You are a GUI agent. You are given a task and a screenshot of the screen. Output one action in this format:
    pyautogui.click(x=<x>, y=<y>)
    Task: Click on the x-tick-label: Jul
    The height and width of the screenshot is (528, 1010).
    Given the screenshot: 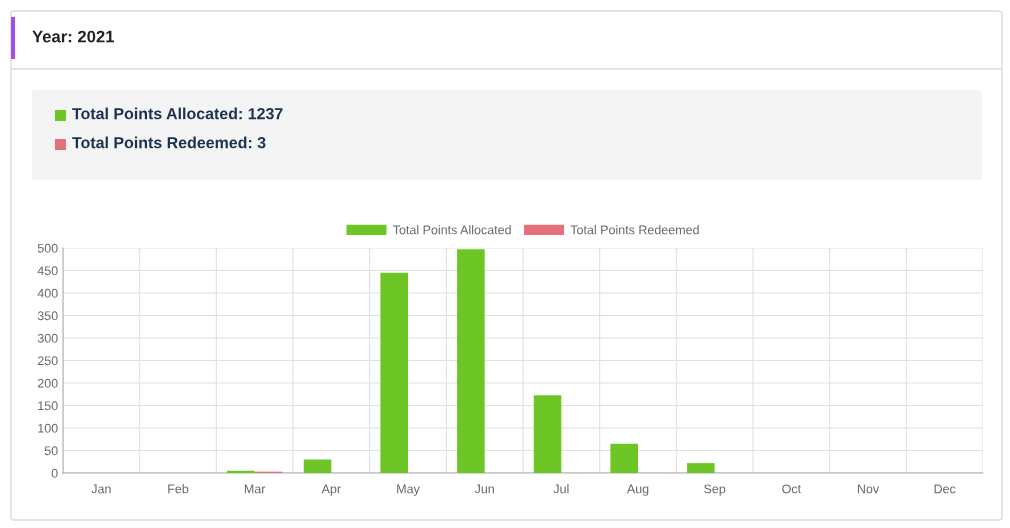 What is the action you would take?
    pyautogui.click(x=561, y=489)
    